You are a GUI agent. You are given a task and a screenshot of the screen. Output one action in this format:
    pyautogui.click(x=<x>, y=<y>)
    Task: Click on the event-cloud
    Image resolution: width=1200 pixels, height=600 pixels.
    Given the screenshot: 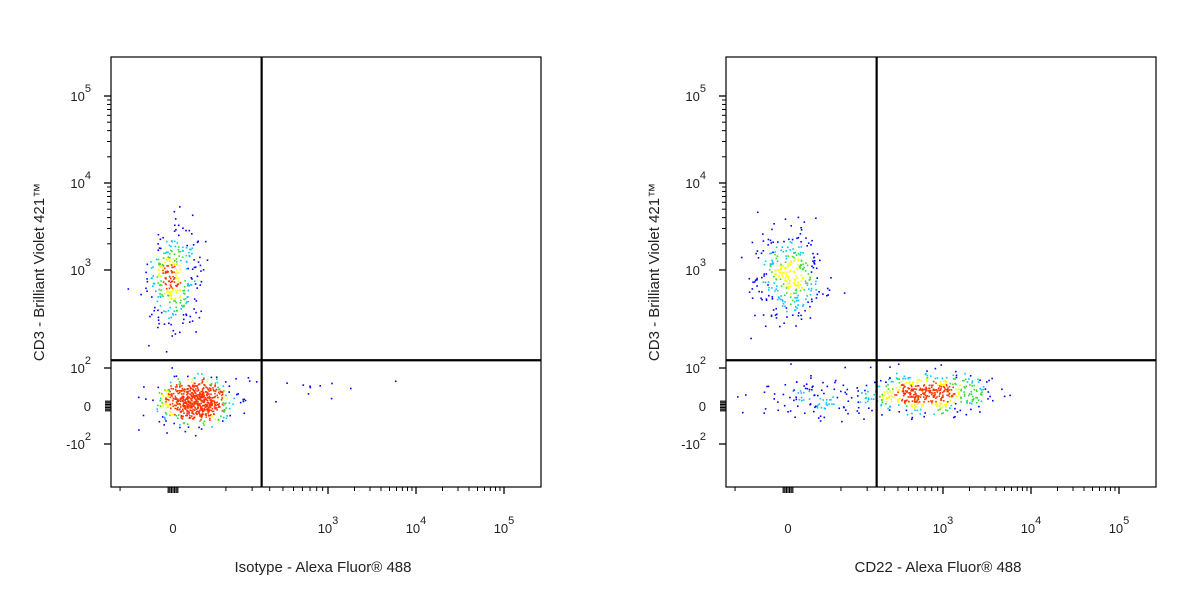 What is the action you would take?
    pyautogui.click(x=874, y=317)
    